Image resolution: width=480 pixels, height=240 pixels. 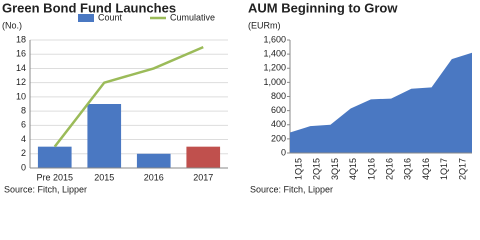 I want to click on x-tick-label: 2016, so click(x=154, y=177).